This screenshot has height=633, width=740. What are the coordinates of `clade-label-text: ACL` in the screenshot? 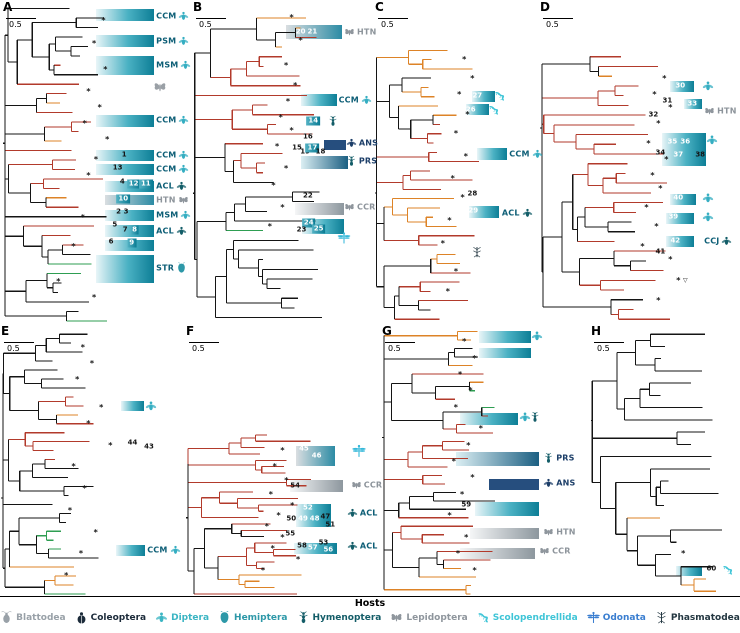 It's located at (165, 231).